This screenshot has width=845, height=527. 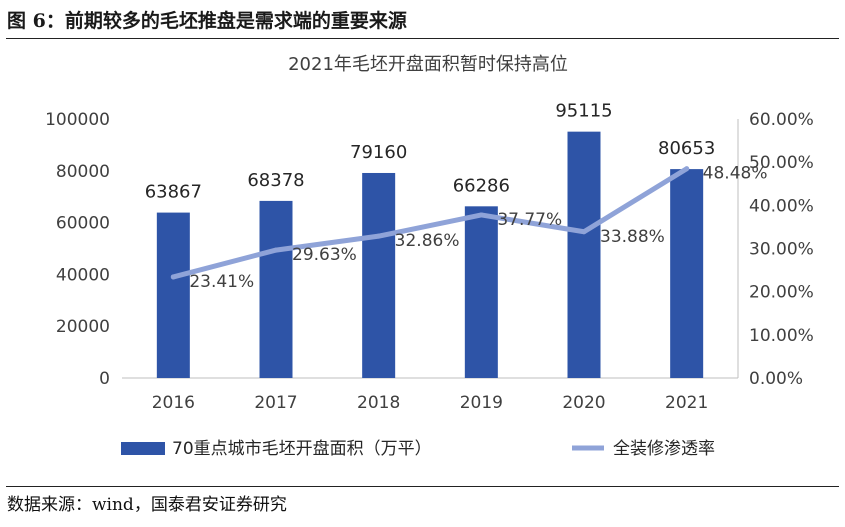 I want to click on y-left-tick-label: 60000, so click(x=83, y=224).